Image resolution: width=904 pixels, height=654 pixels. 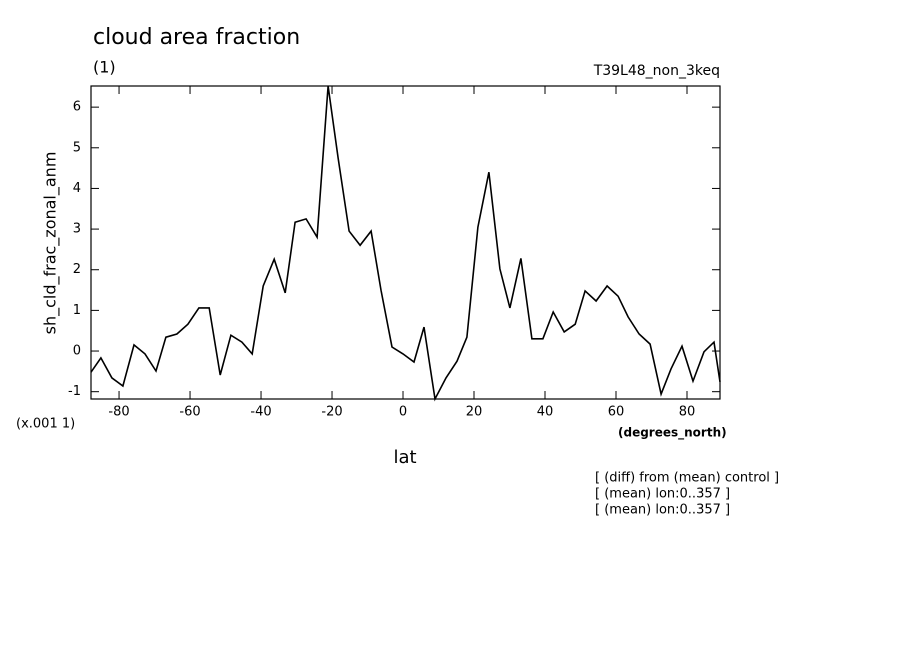 I want to click on x-tick-label: -20, so click(x=331, y=412).